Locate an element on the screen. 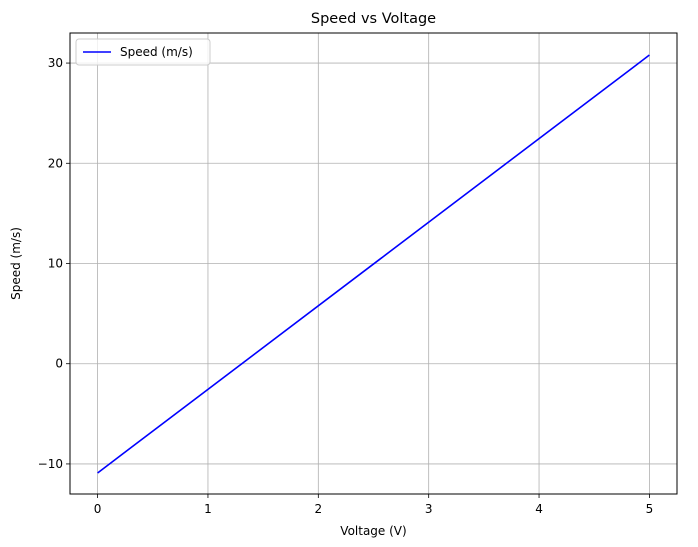 This screenshot has width=698, height=547. y-tick-label: −10 is located at coordinates (50, 464).